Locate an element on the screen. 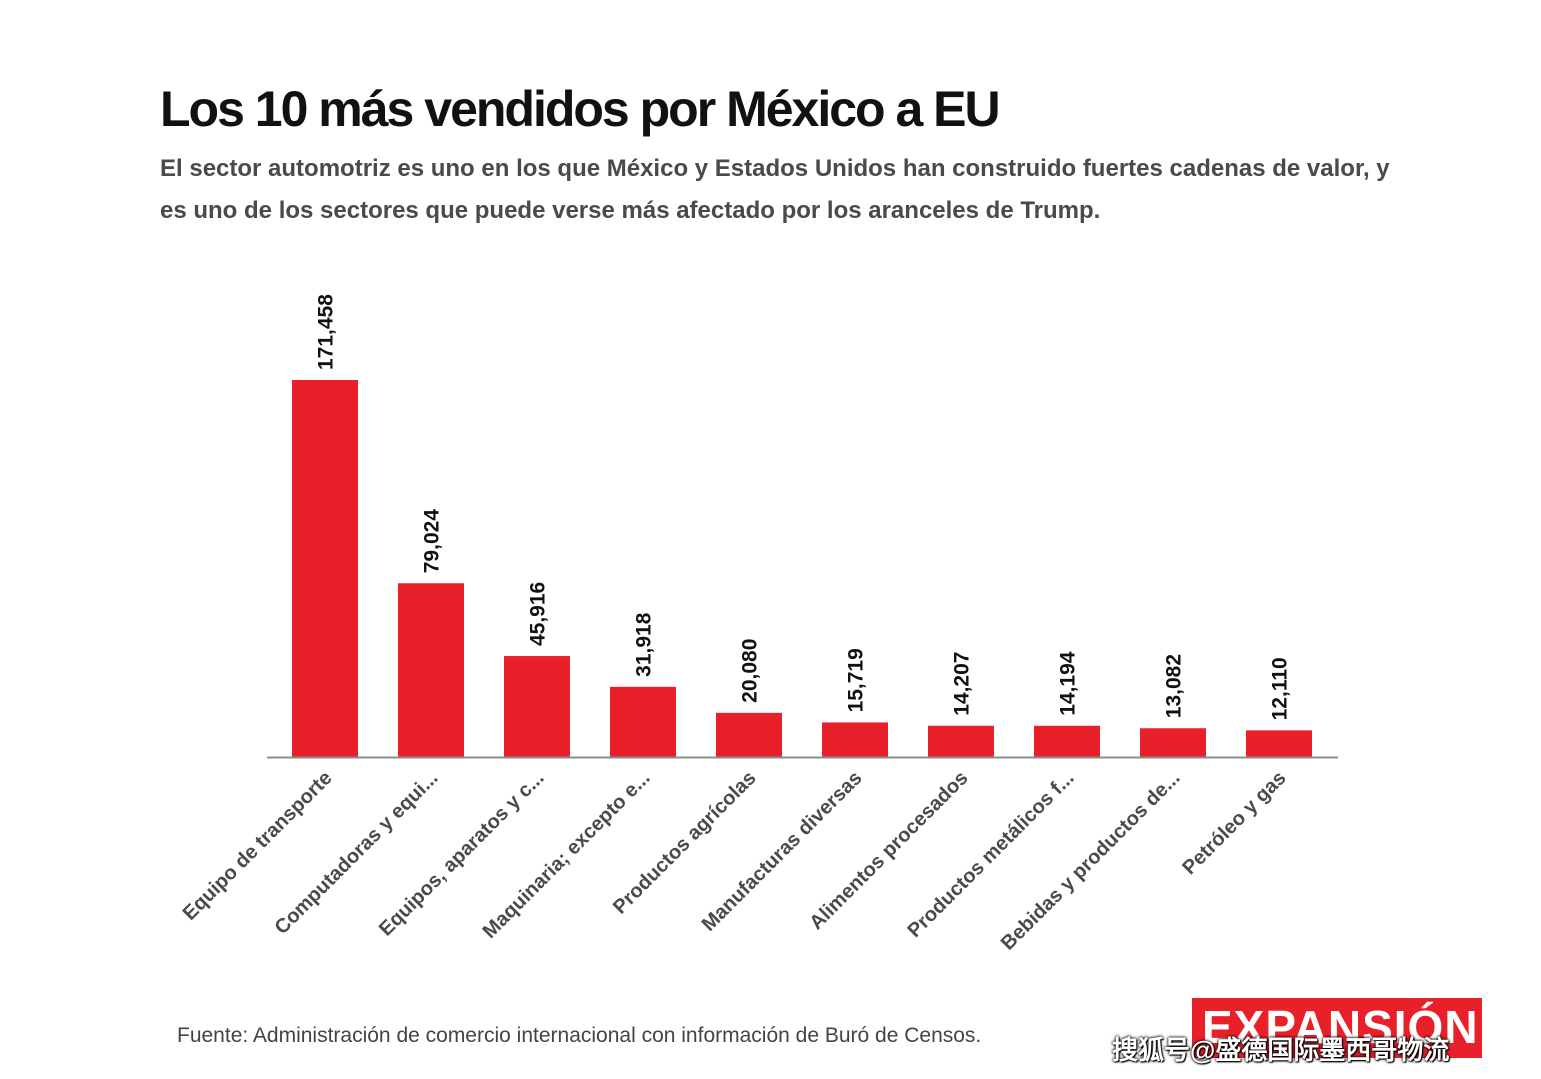 The width and height of the screenshot is (1541, 1079). value-label-6: 15,719 is located at coordinates (855, 680).